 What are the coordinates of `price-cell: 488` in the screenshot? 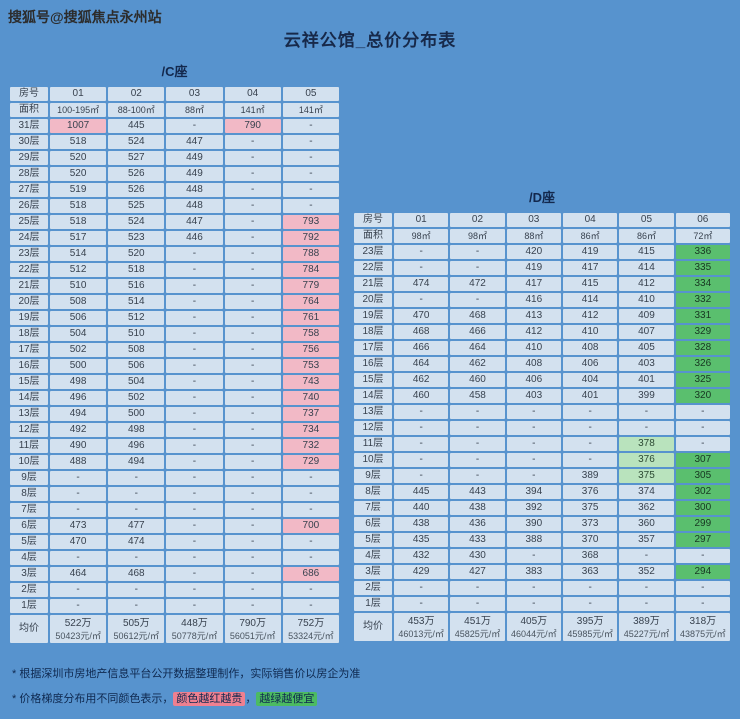 It's located at (78, 462).